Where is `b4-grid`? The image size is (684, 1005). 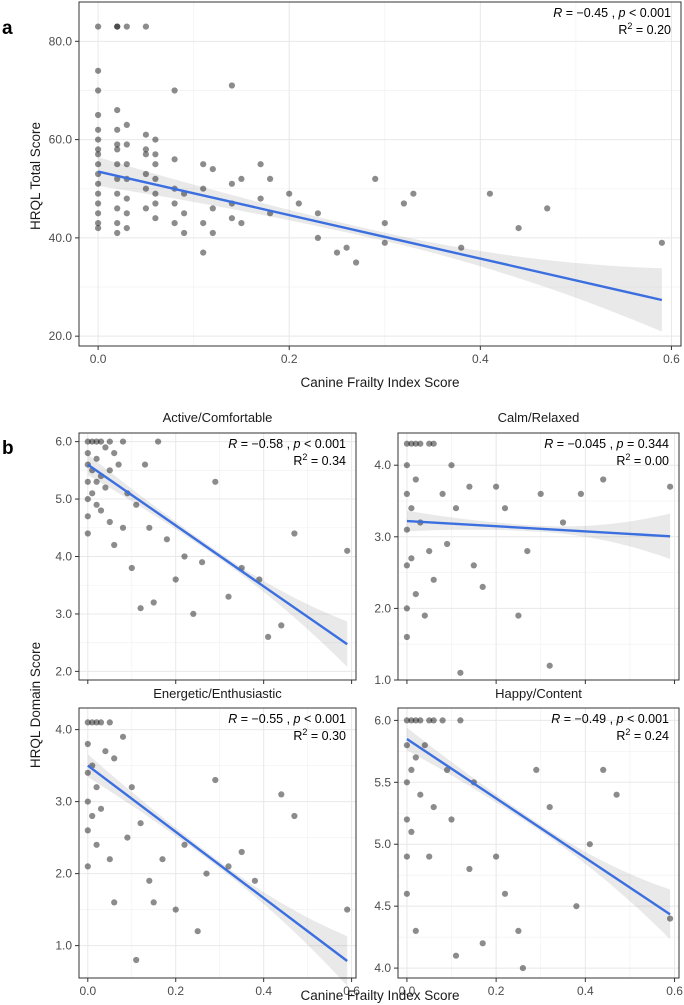 b4-grid is located at coordinates (538, 843).